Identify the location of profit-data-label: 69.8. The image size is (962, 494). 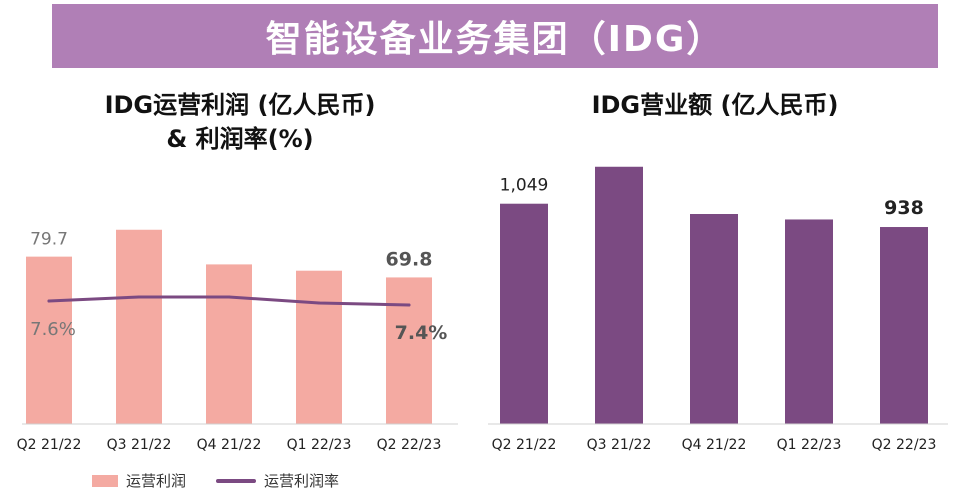
(409, 259).